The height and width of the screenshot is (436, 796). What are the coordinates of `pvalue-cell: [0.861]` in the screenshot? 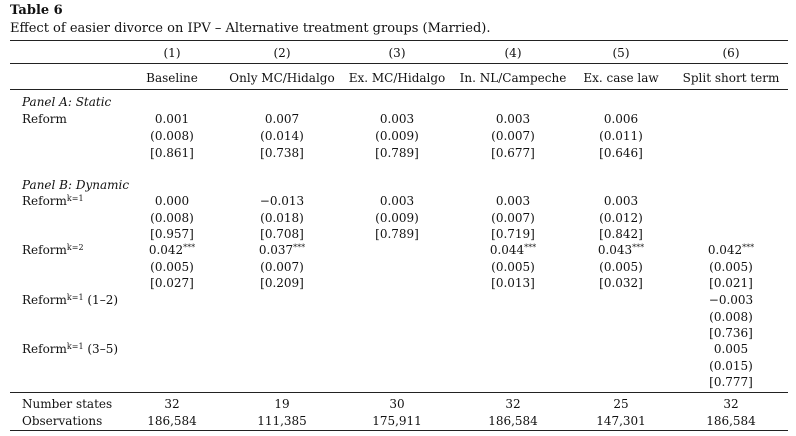 It's located at (172, 153).